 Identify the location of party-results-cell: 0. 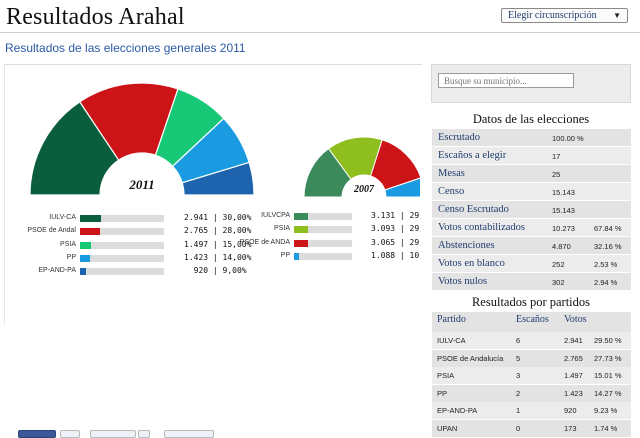
(518, 428).